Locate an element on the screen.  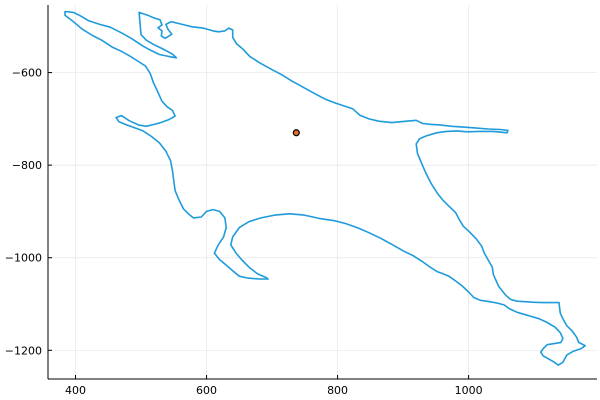
scatter-point is located at coordinates (296, 133).